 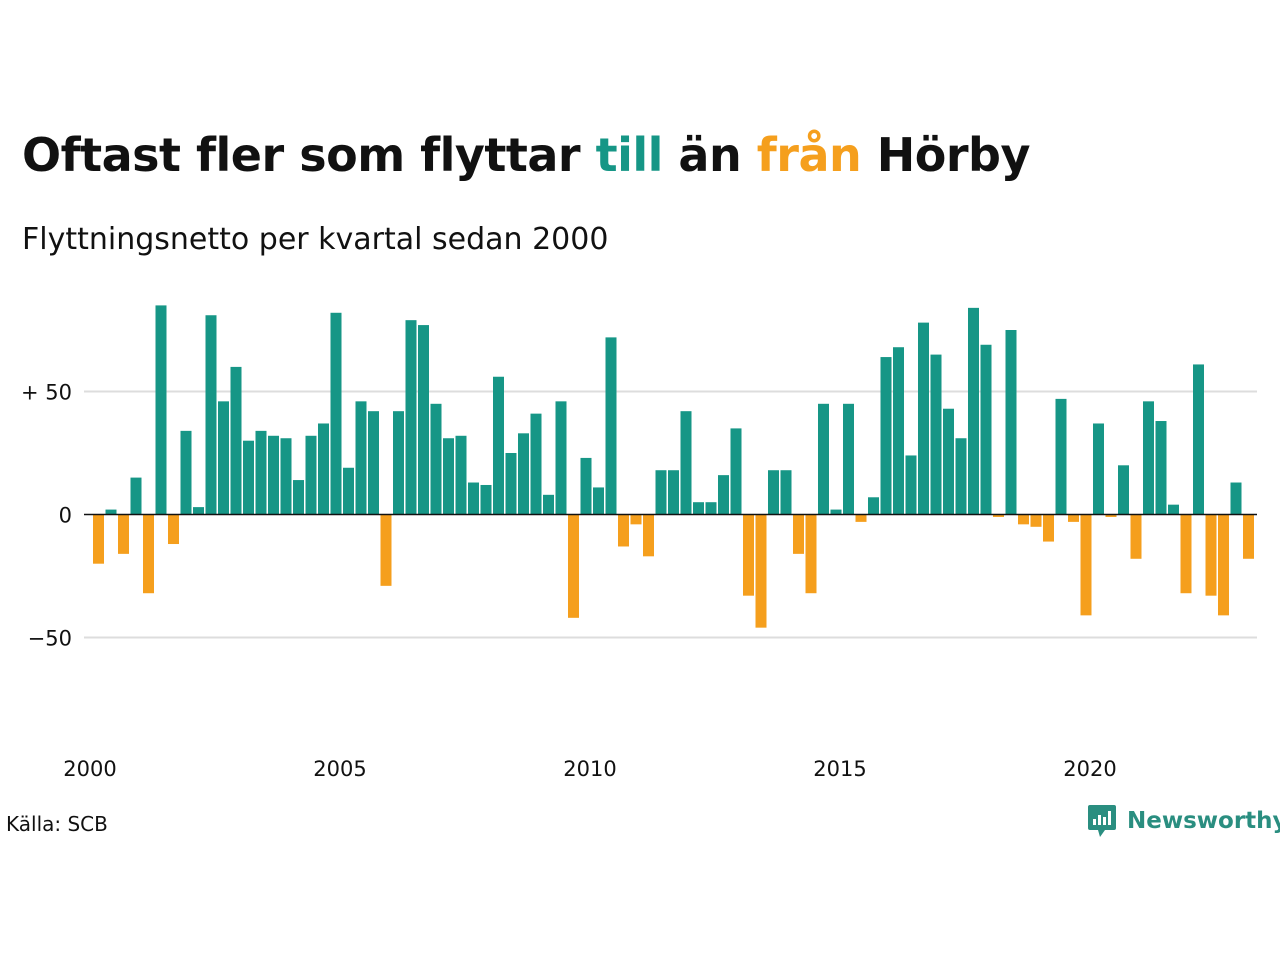 I want to click on x-tick-label: 2010, so click(x=589, y=769).